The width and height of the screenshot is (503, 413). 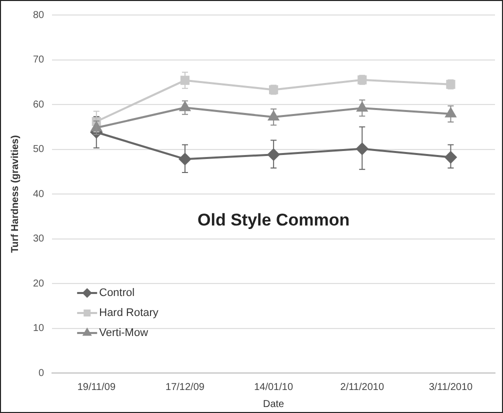 I want to click on y-tick-label: 50, so click(x=39, y=149).